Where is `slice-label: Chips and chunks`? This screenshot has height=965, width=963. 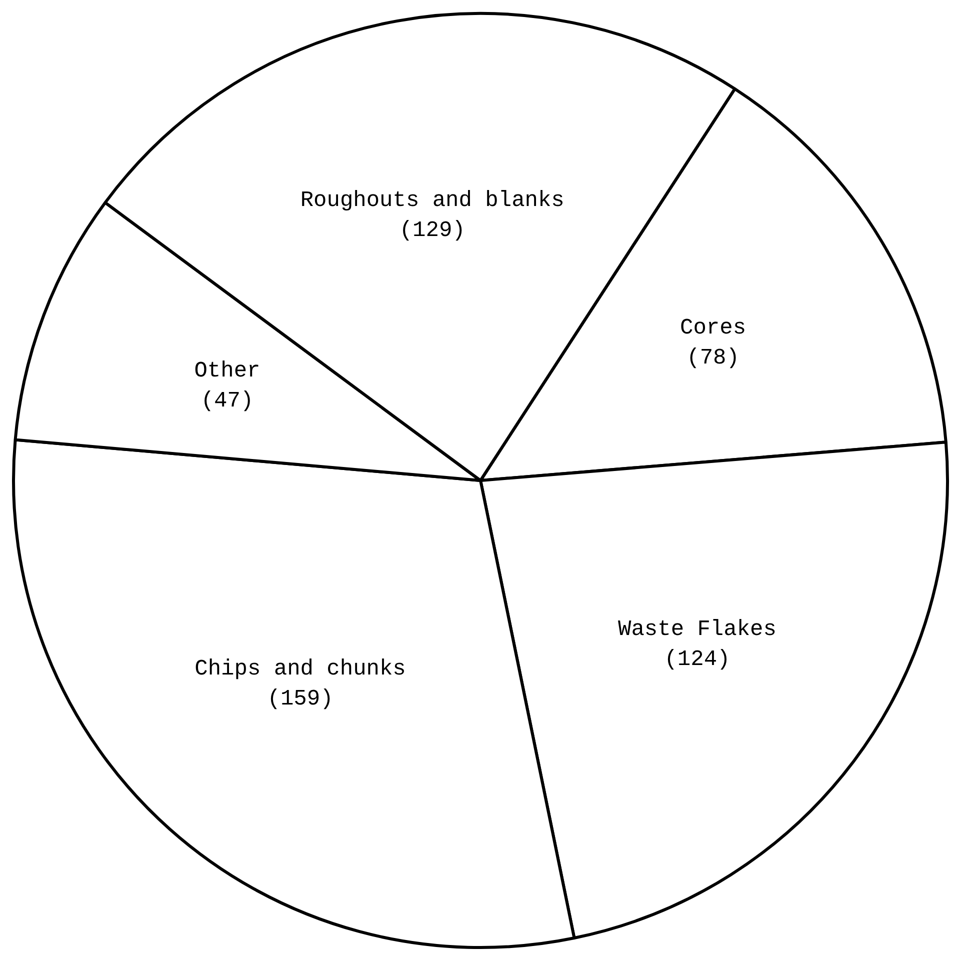
slice-label: Chips and chunks is located at coordinates (300, 669).